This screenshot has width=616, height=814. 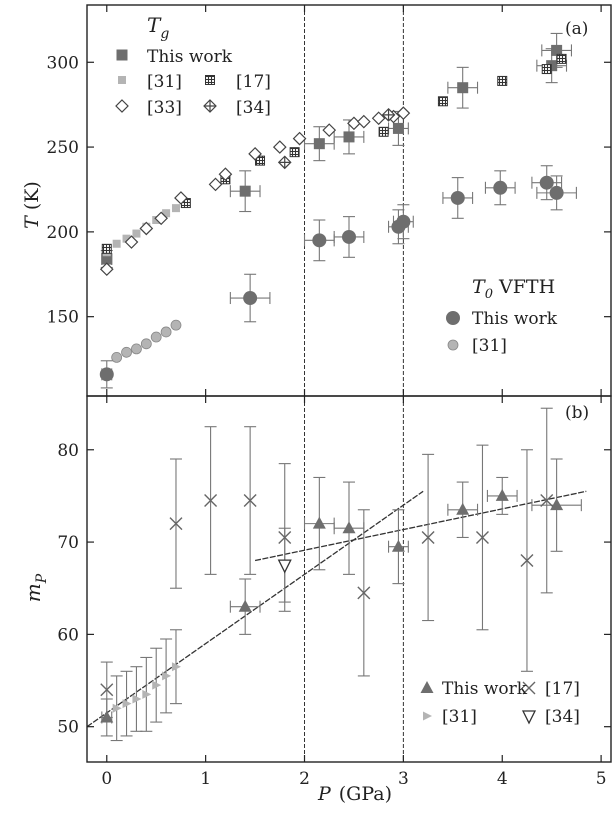 I want to click on panel-a-ytick-label: 150, so click(x=63, y=318).